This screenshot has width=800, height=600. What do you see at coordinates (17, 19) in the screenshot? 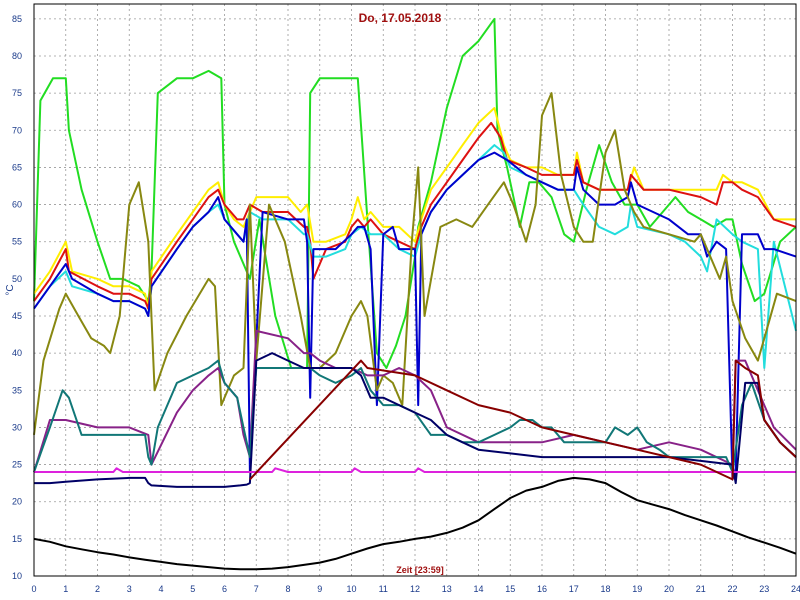
I see `y-tick-label: 85` at bounding box center [17, 19].